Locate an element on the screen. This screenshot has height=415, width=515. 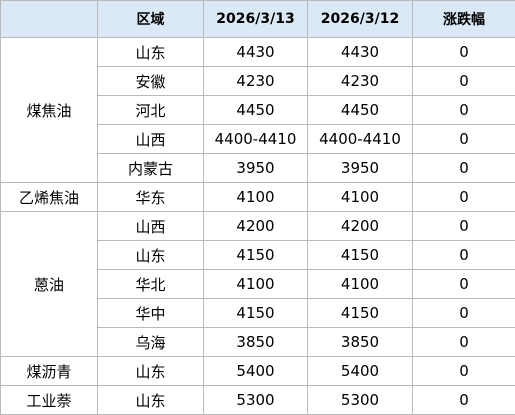
header-change: 涨跌幅 is located at coordinates (463, 19).